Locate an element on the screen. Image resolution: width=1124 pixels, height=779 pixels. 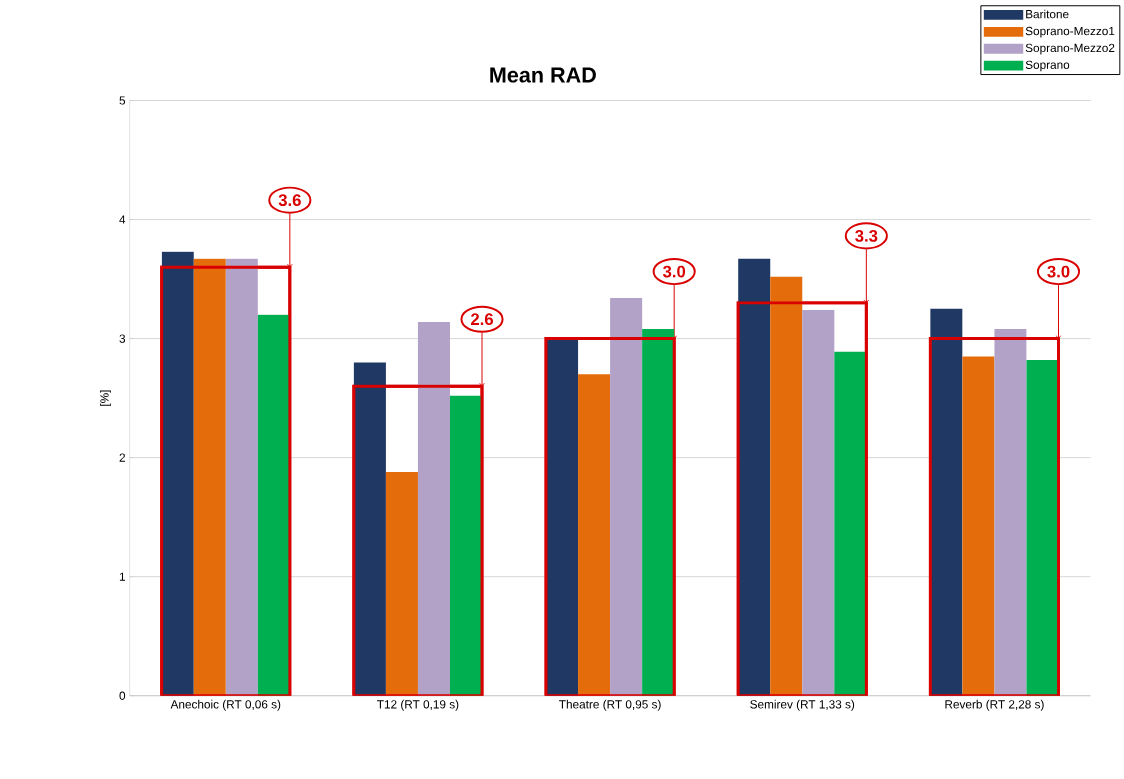
data-label: 2.6 is located at coordinates (482, 319).